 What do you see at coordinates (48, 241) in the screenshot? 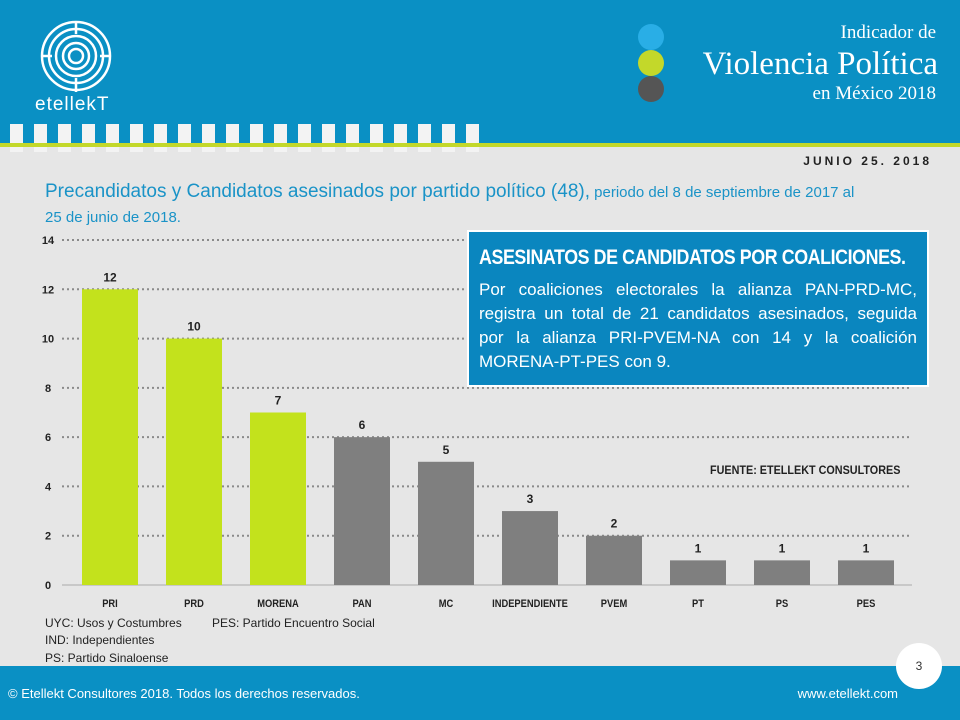
I see `y-tick-label: 14` at bounding box center [48, 241].